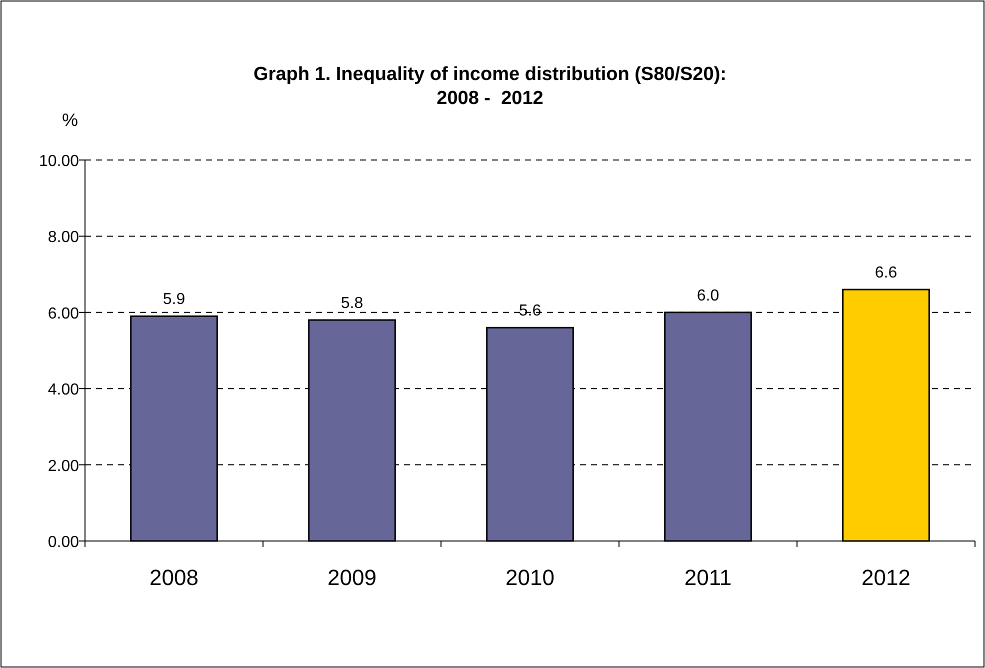 This screenshot has width=985, height=668. I want to click on x-tick-label: 2010, so click(530, 577).